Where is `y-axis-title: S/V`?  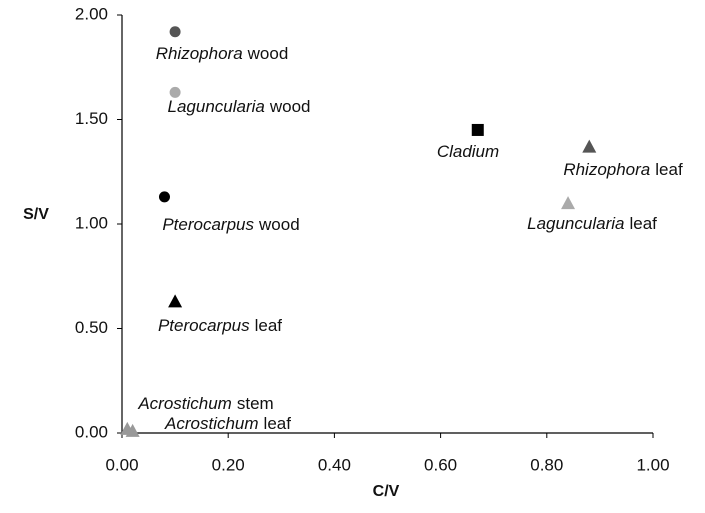
y-axis-title: S/V is located at coordinates (36, 214).